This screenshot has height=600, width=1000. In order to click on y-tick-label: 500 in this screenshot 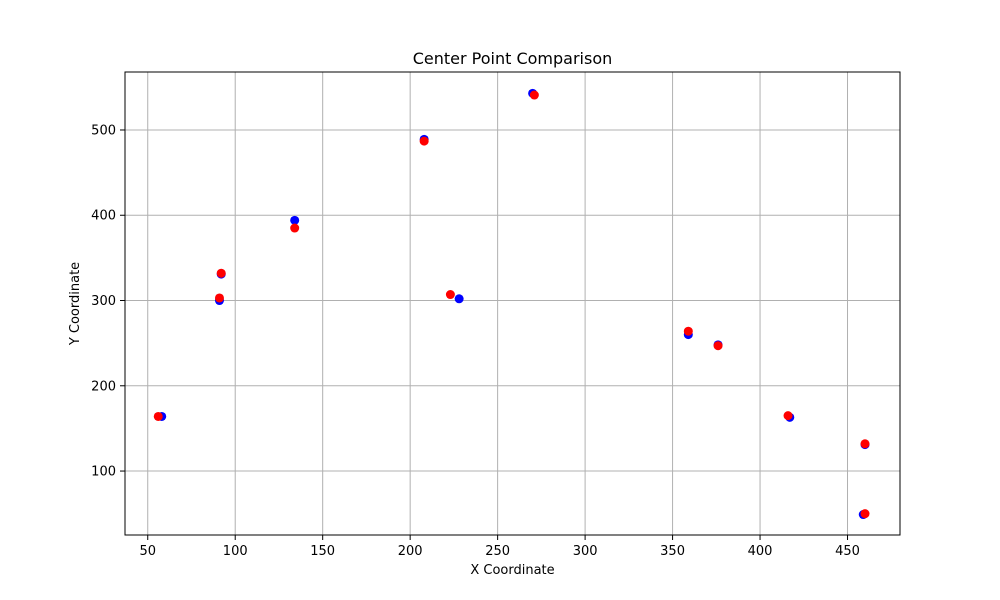, I will do `click(103, 130)`.